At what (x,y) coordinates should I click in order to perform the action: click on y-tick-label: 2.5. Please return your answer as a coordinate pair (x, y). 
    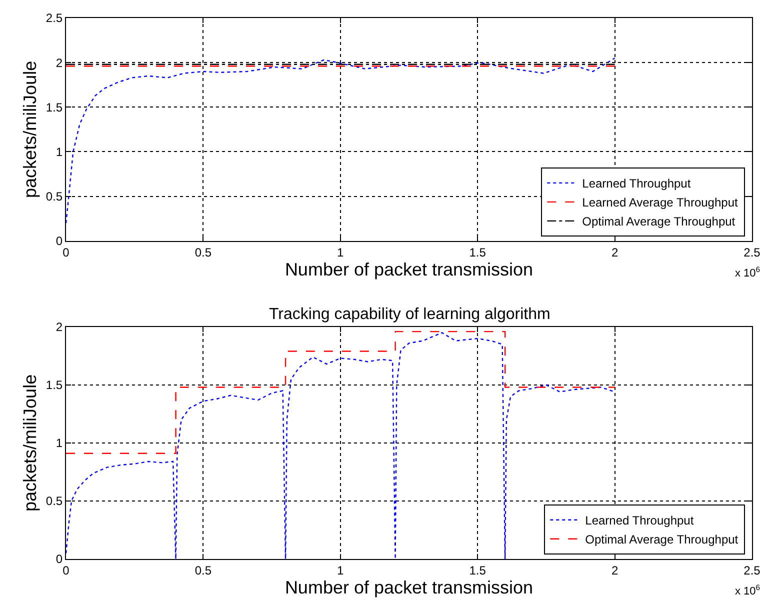
    Looking at the image, I should click on (54, 18).